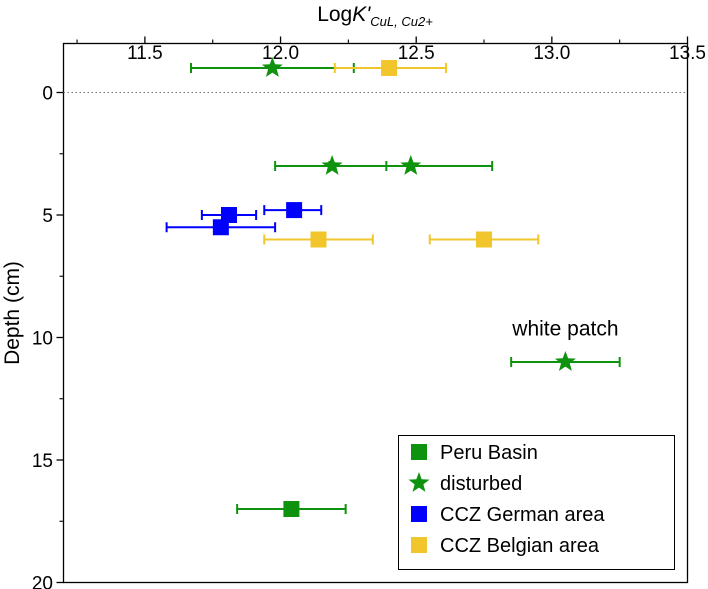 Image resolution: width=708 pixels, height=589 pixels. I want to click on peru-basin-point, so click(291, 509).